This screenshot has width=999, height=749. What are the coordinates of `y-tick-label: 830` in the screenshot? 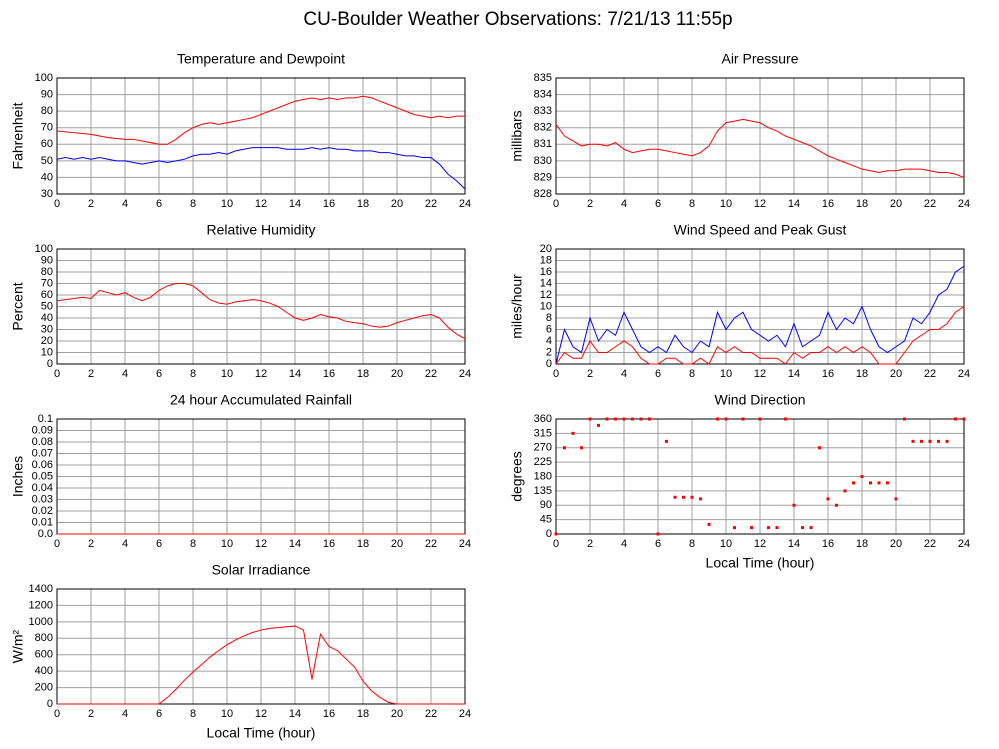 It's located at (543, 161).